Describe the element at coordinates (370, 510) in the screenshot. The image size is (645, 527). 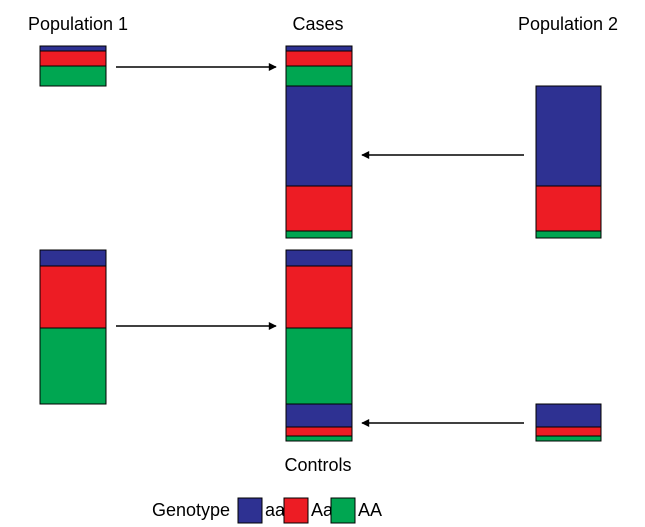
I see `legend-item: AA` at that location.